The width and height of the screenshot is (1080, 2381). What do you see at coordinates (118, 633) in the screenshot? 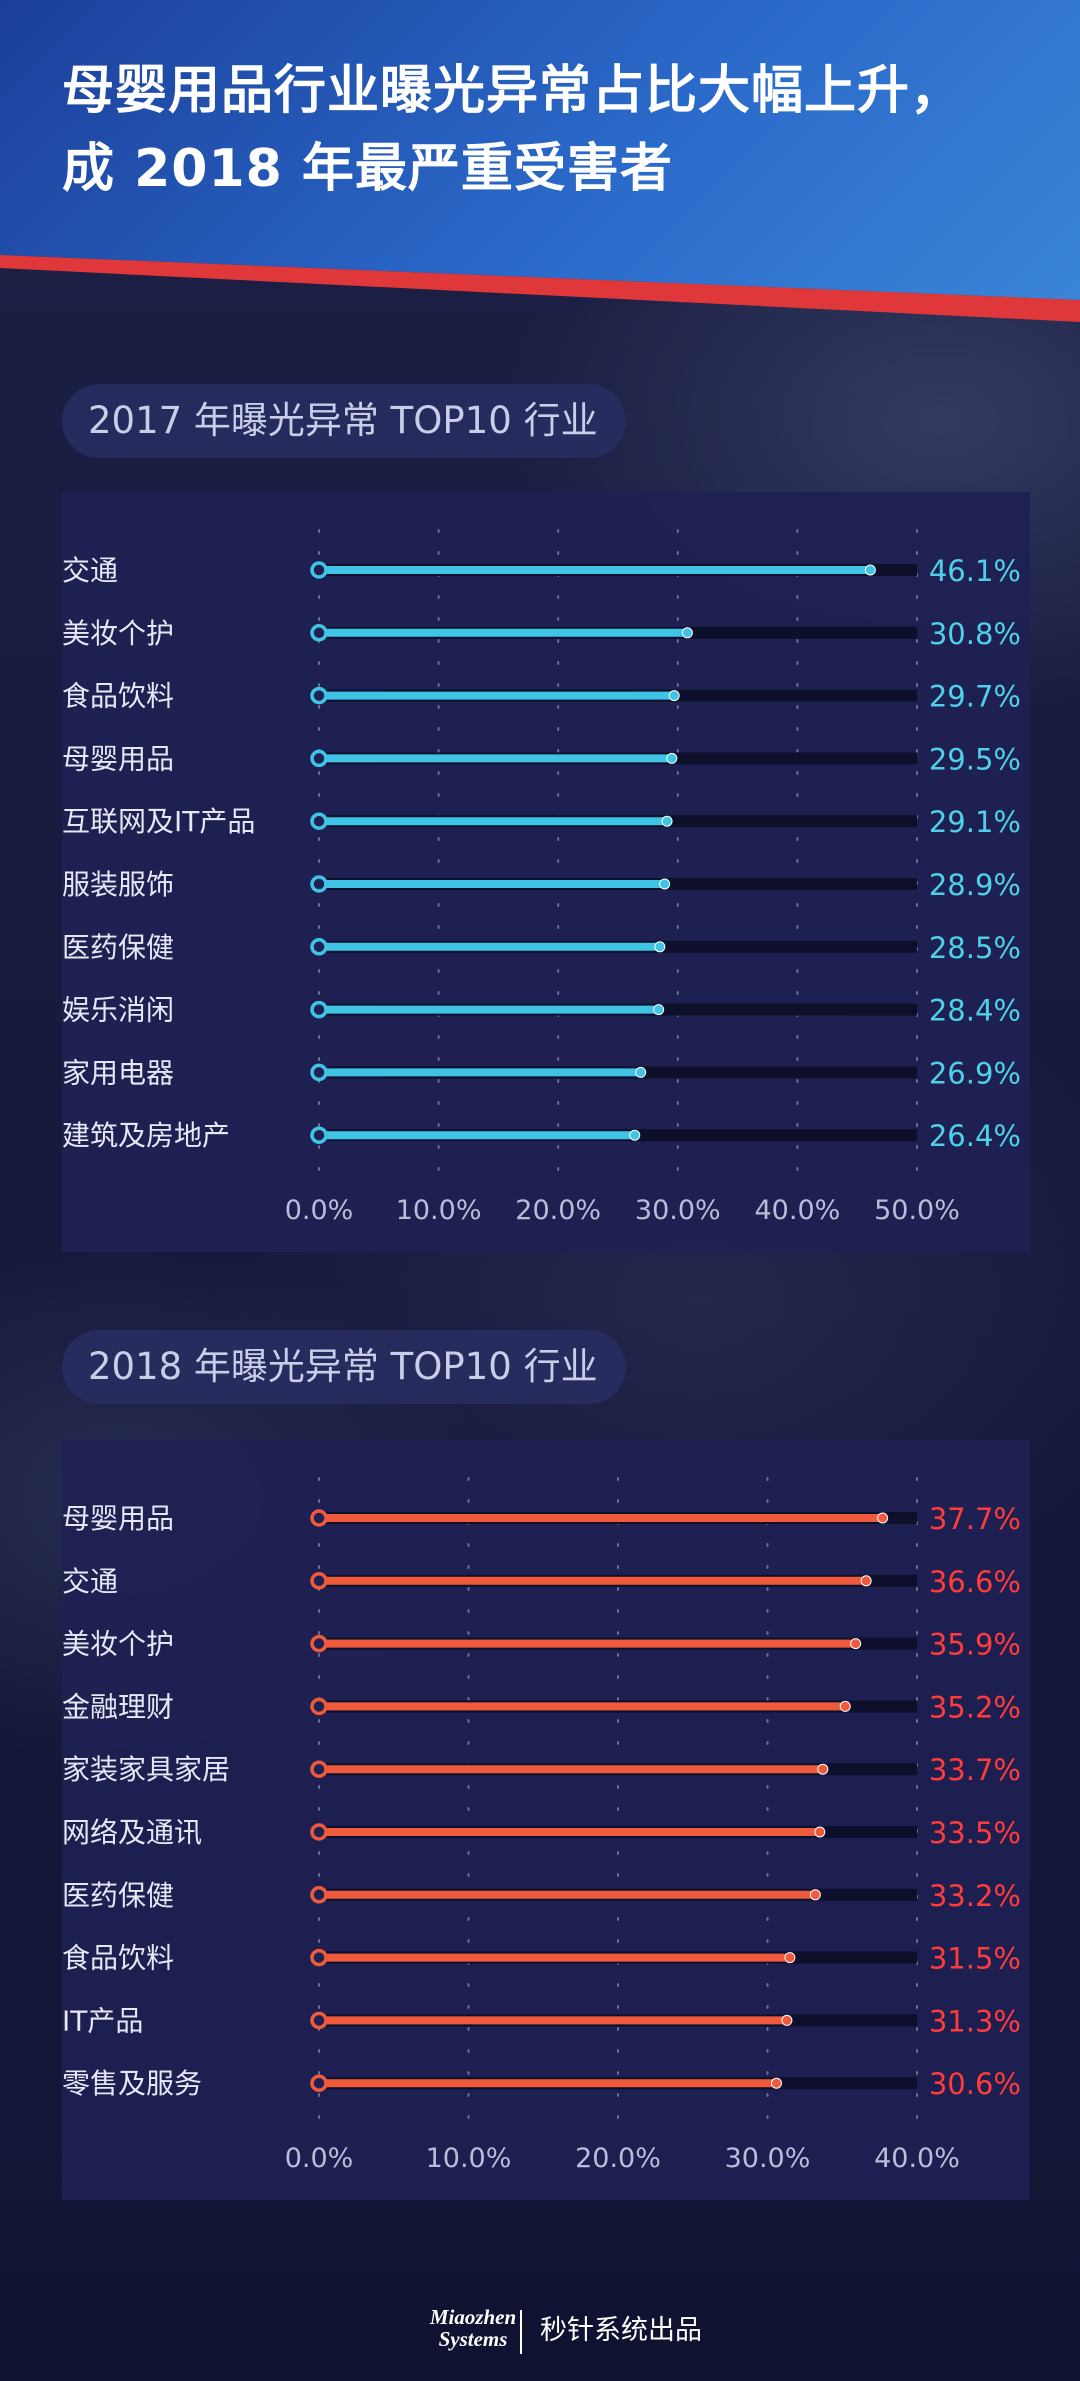
I see `chart-2017-category-label: 美妆个护` at bounding box center [118, 633].